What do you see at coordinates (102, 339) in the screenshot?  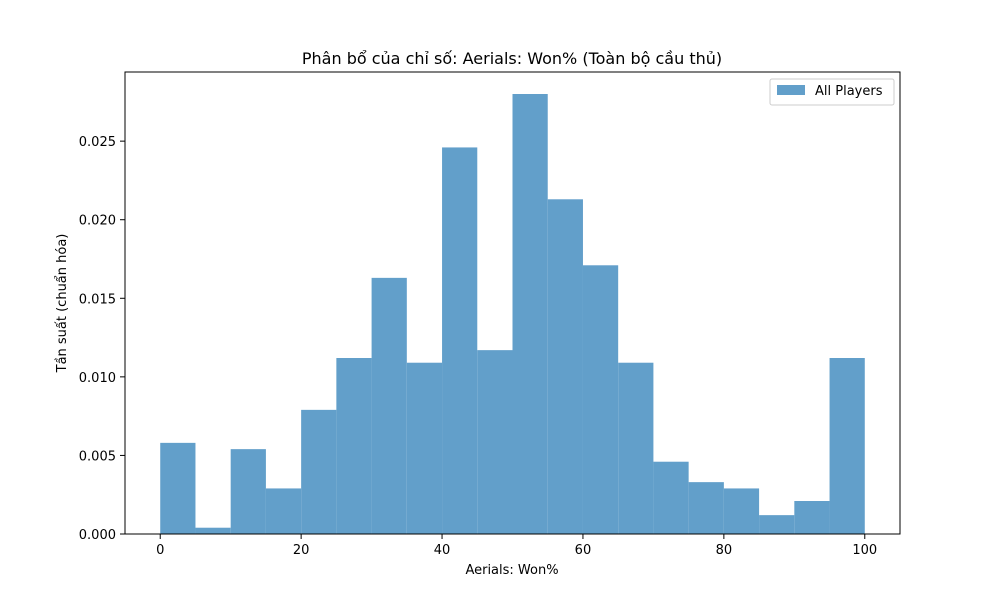 I see `y-axis: 0.000 0.005 0.010 0.015 0.020 0.025` at bounding box center [102, 339].